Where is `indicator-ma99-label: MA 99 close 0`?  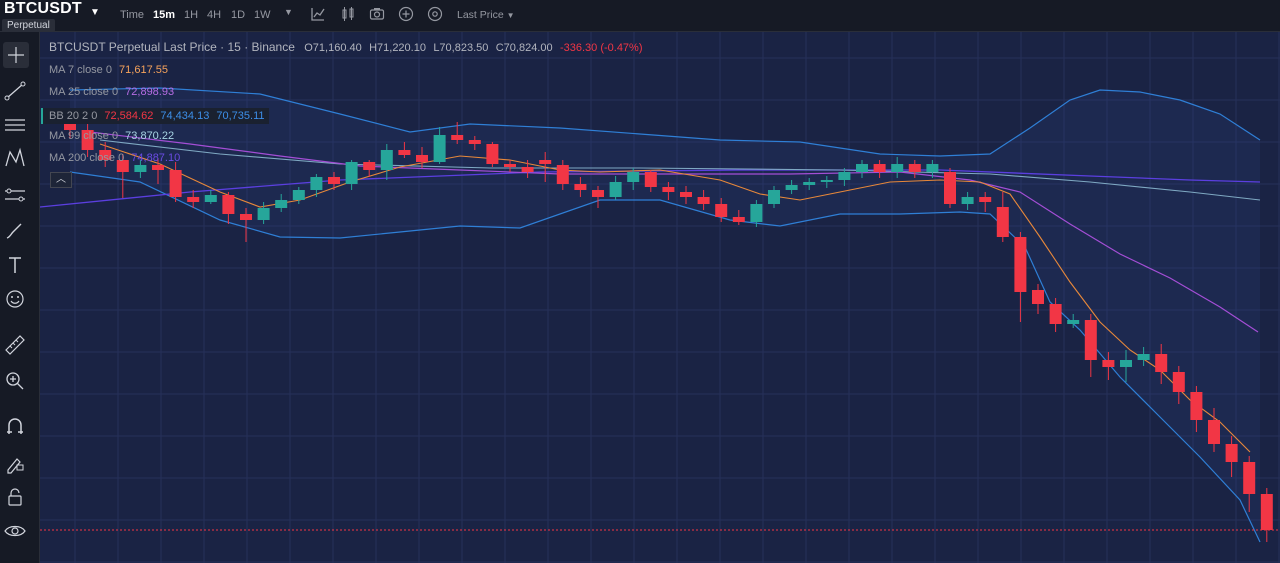 indicator-ma99-label: MA 99 close 0 is located at coordinates (84, 136).